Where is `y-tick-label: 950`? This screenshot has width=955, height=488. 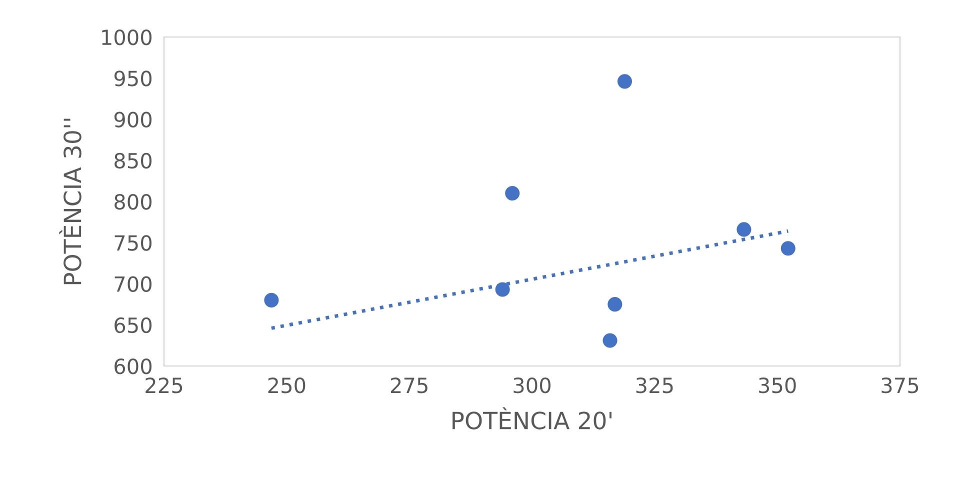
y-tick-label: 950 is located at coordinates (133, 78).